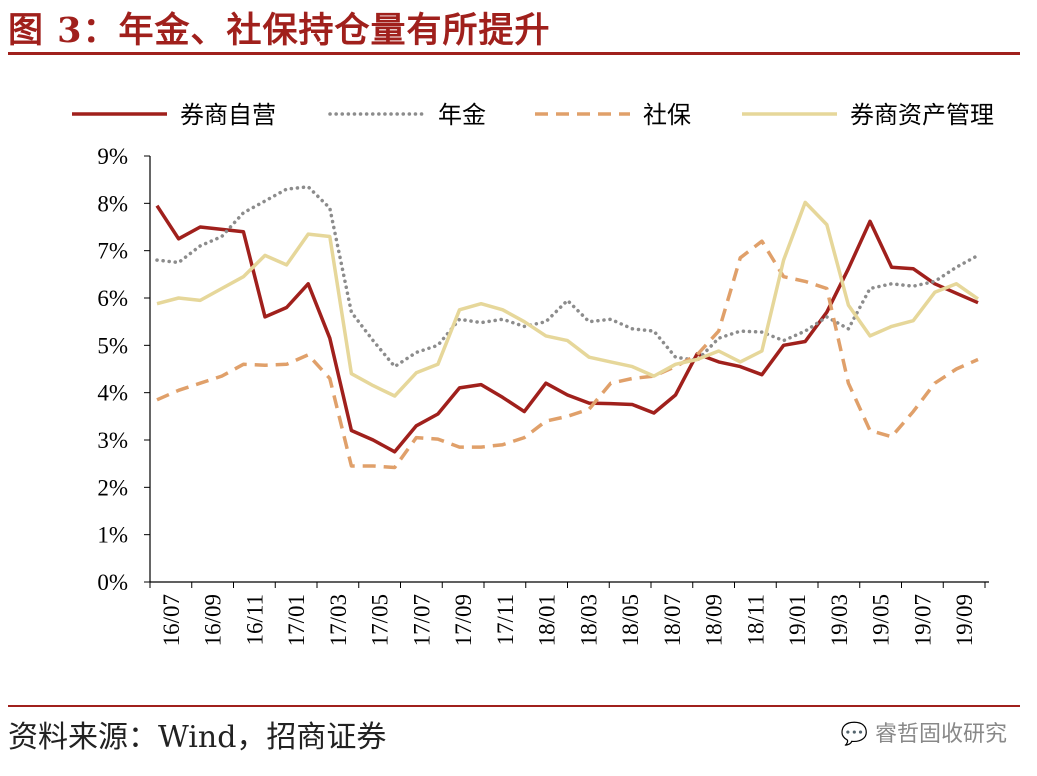 The height and width of the screenshot is (776, 1037). Describe the element at coordinates (380, 620) in the screenshot. I see `x-tick-label: 17/05` at that location.